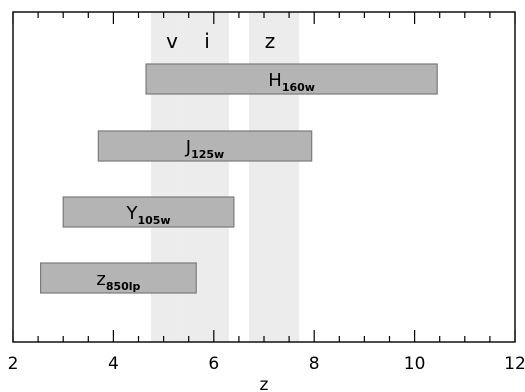  I want to click on x-tick-label: 8, so click(314, 364).